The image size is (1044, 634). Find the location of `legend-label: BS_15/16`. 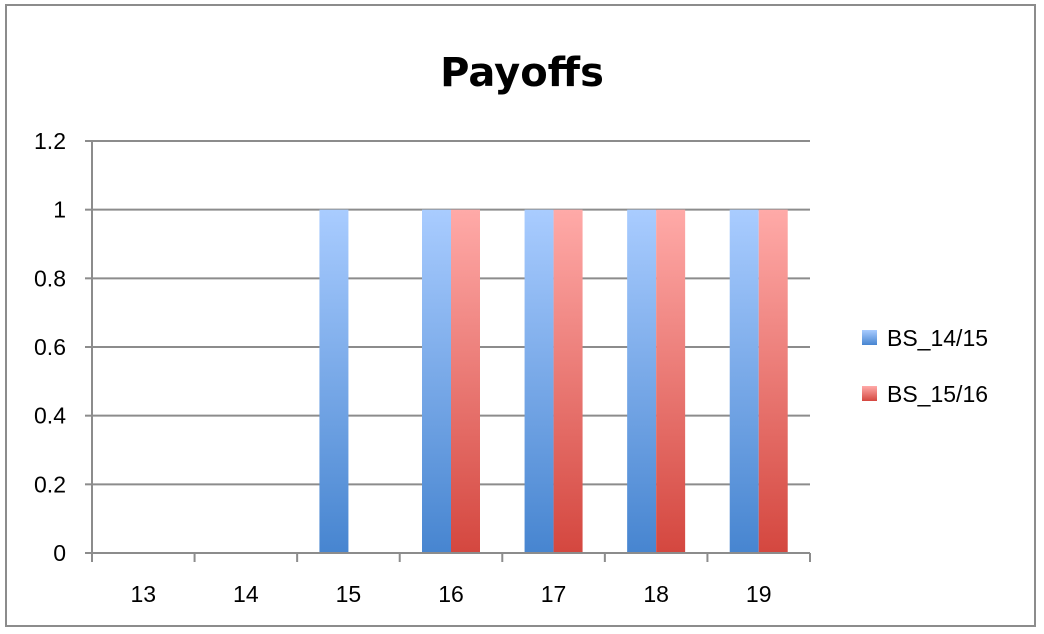

legend-label: BS_15/16 is located at coordinates (937, 394).